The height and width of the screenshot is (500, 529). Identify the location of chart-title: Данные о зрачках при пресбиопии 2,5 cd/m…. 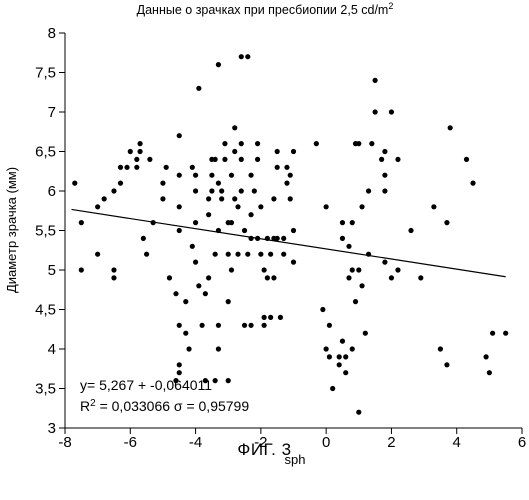
(265, 9).